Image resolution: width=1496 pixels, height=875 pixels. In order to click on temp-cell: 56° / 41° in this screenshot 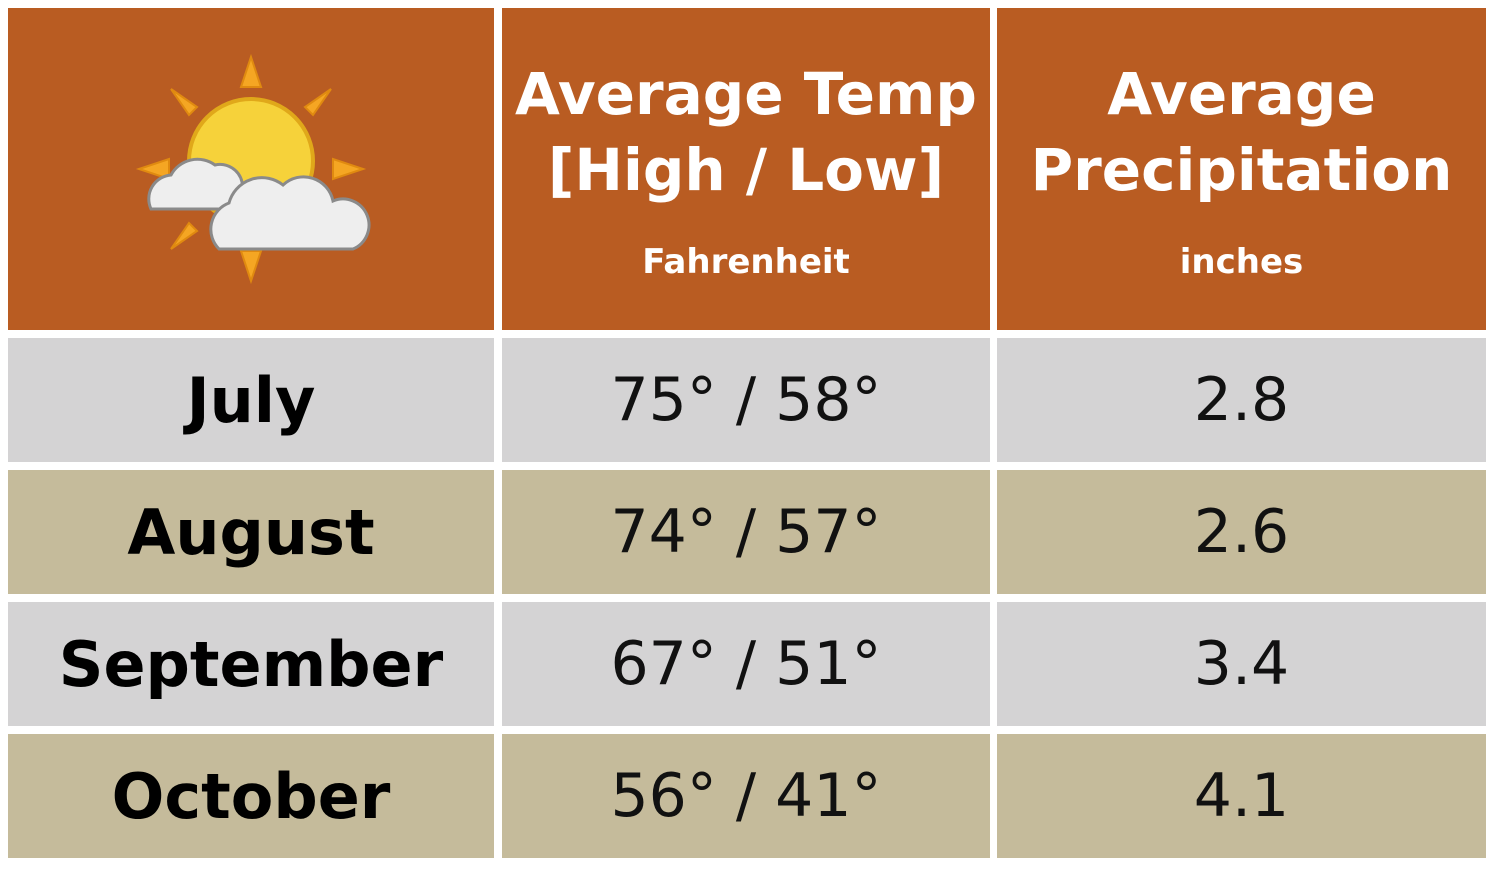, I will do `click(746, 796)`.